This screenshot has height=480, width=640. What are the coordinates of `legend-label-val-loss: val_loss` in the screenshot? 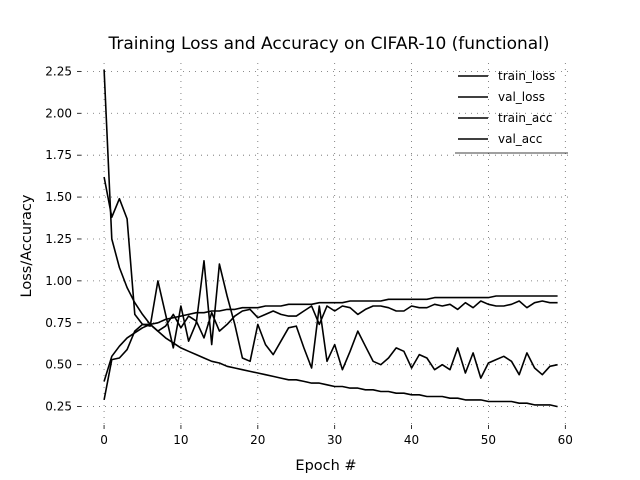 It's located at (521, 97).